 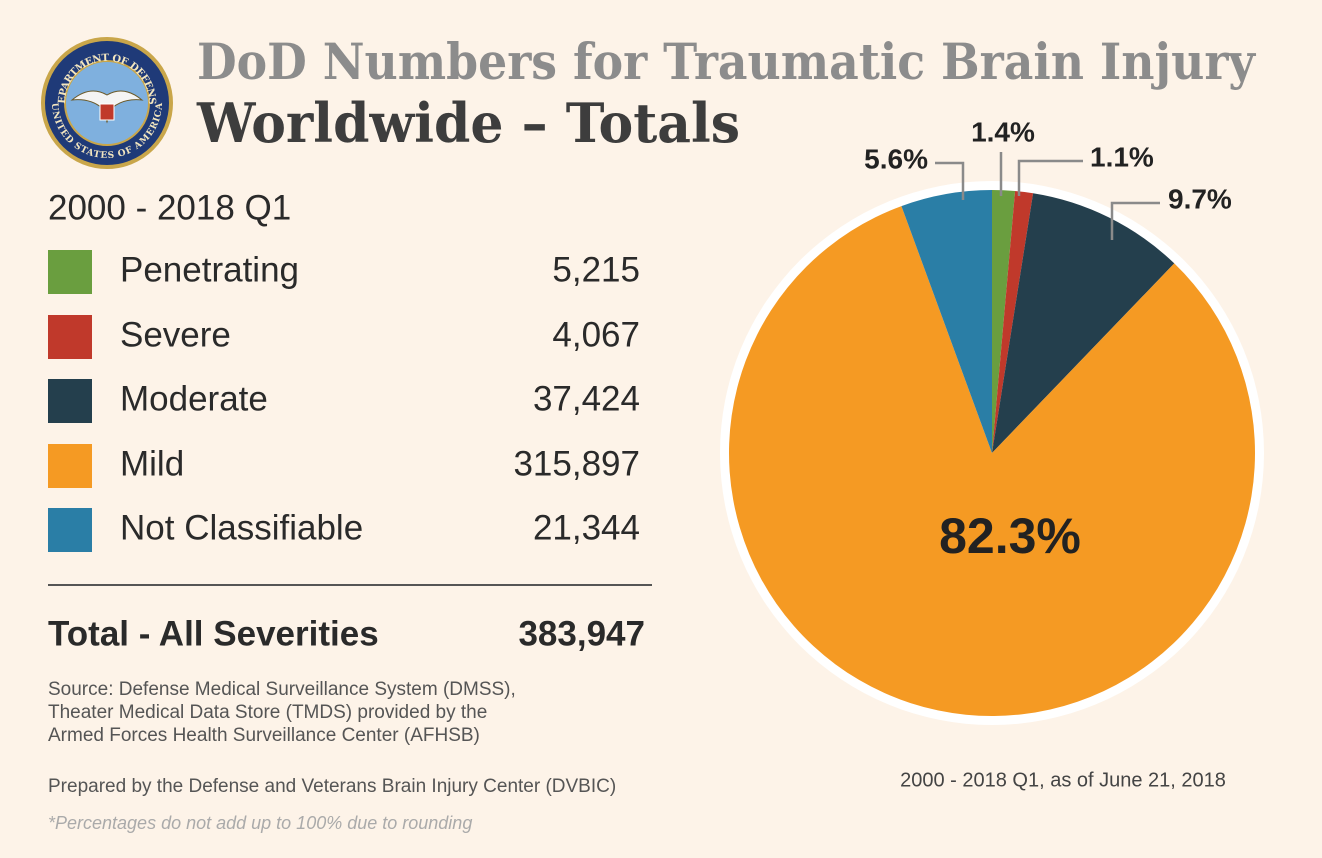 What do you see at coordinates (194, 398) in the screenshot?
I see `legend-label: Moderate` at bounding box center [194, 398].